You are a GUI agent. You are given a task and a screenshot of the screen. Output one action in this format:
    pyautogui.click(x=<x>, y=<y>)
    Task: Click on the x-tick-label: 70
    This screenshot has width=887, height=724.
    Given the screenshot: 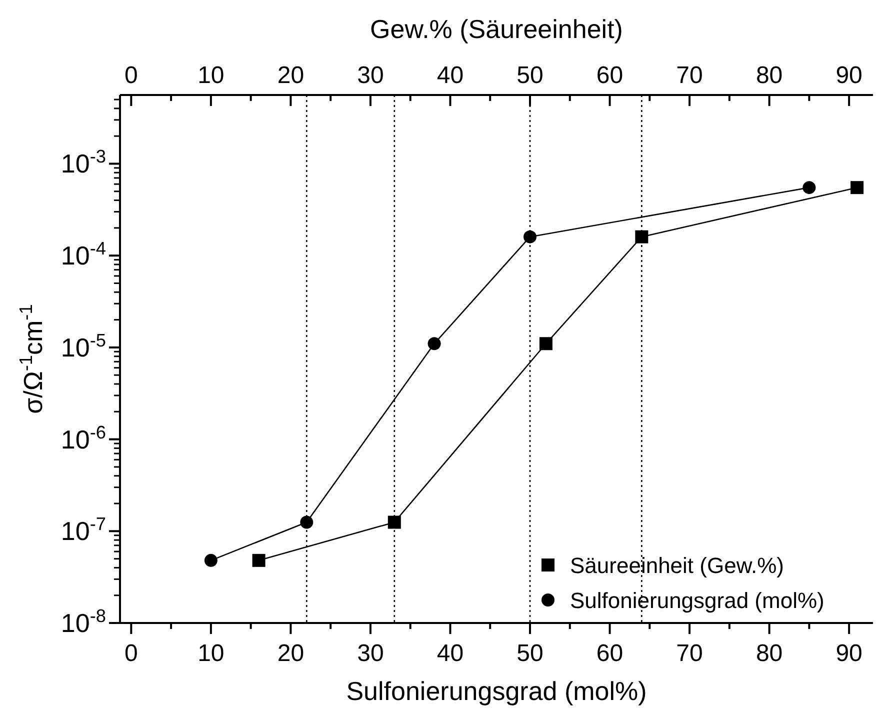 What is the action you would take?
    pyautogui.click(x=689, y=75)
    